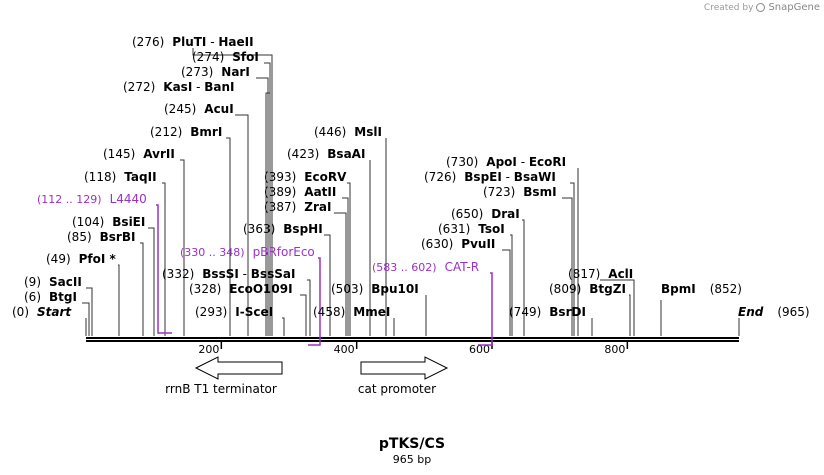 The height and width of the screenshot is (475, 824). What do you see at coordinates (139, 154) in the screenshot?
I see `site-avrii: (145) AvrII` at bounding box center [139, 154].